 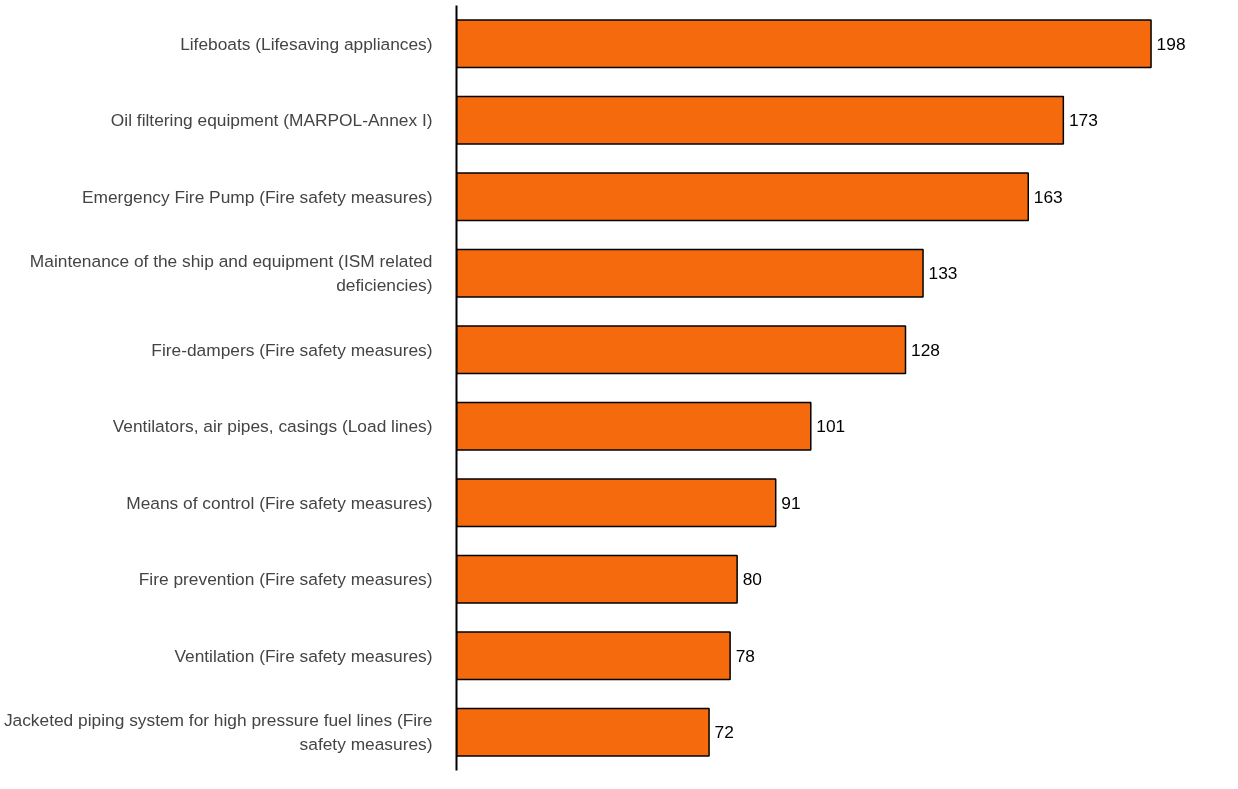 I want to click on y-tick-label: Lifeboats (Lifesaving appliances), so click(x=306, y=43).